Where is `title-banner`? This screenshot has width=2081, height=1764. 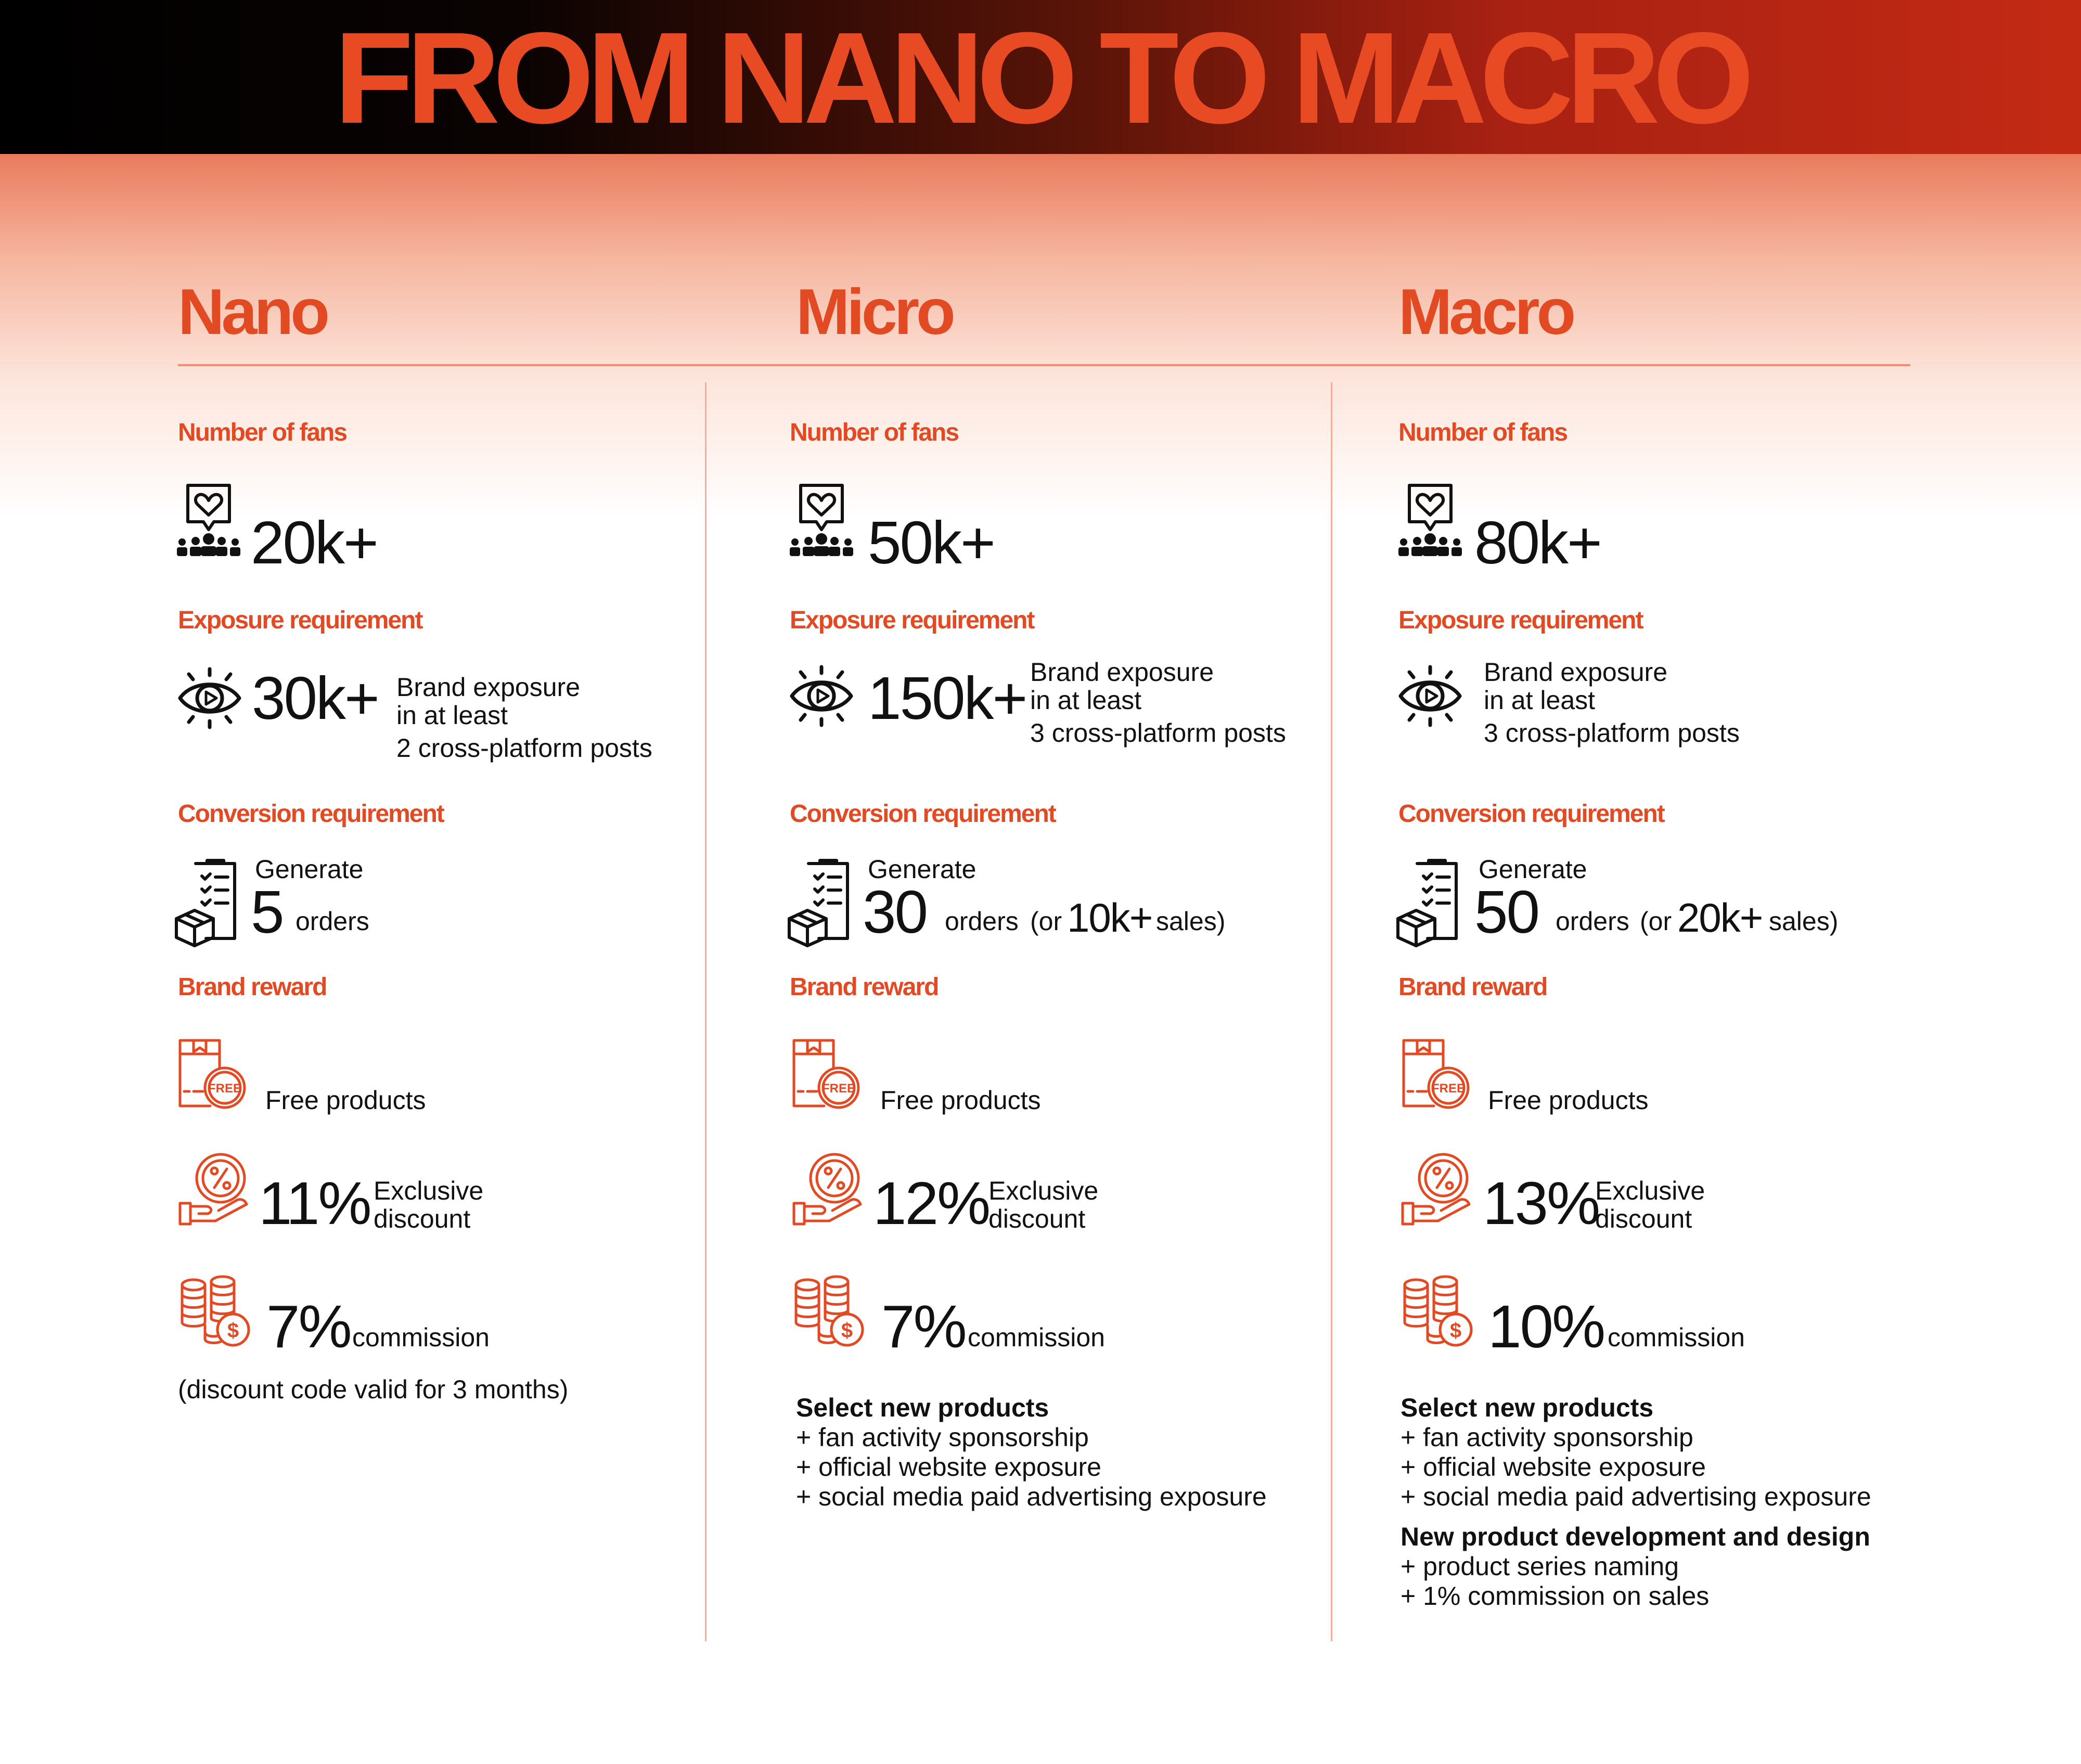
title-banner is located at coordinates (1040, 77).